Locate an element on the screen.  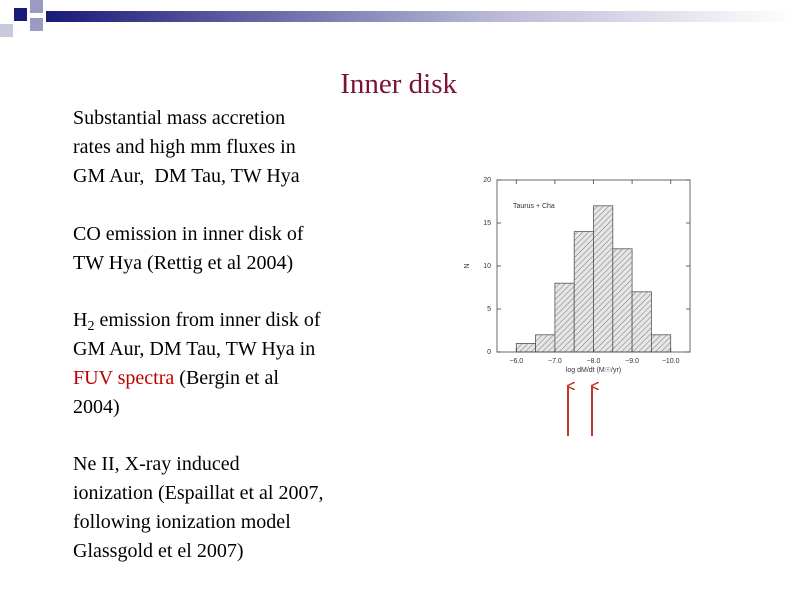
text-line: following ionization model is located at coordinates (182, 522).